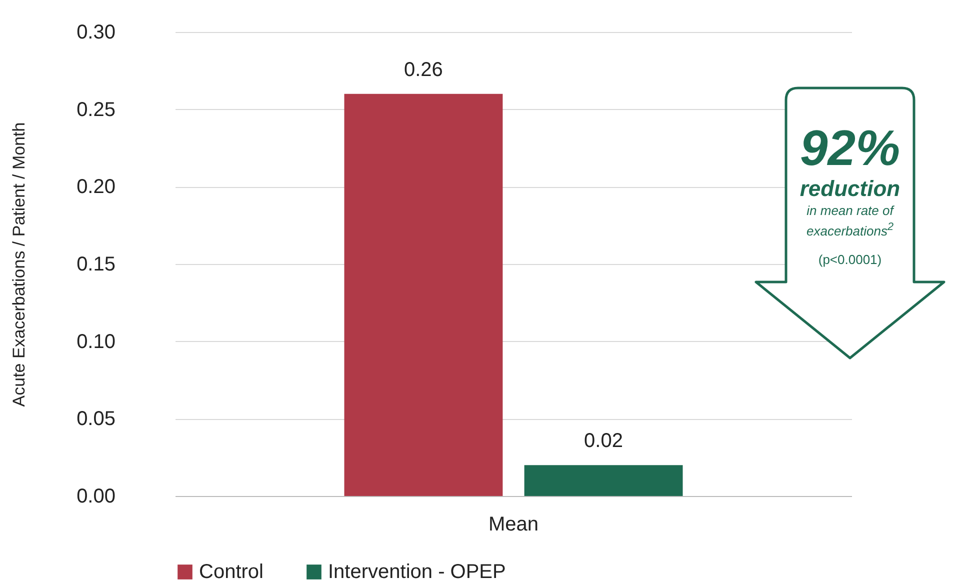 This screenshot has height=586, width=961. Describe the element at coordinates (96, 341) in the screenshot. I see `y-tick-label: 0.10` at that location.